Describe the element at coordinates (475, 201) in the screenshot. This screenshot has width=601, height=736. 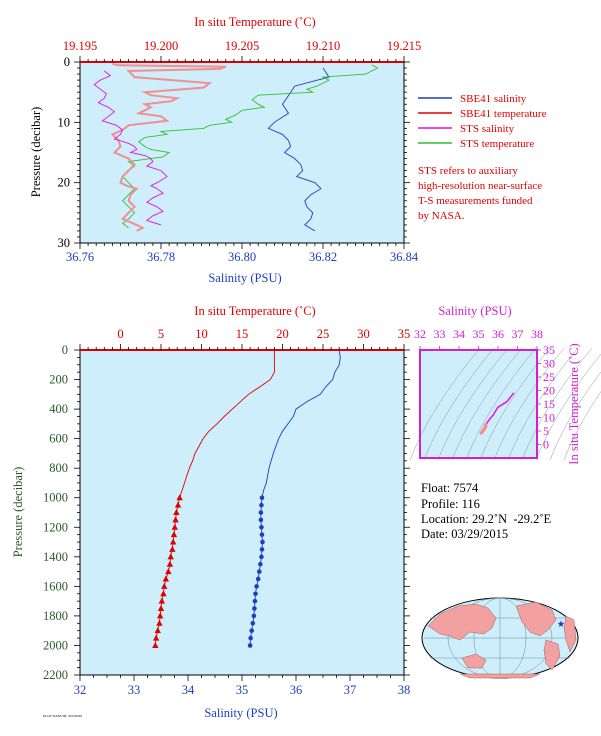
I see `note-line: T-S measurements funded` at that location.